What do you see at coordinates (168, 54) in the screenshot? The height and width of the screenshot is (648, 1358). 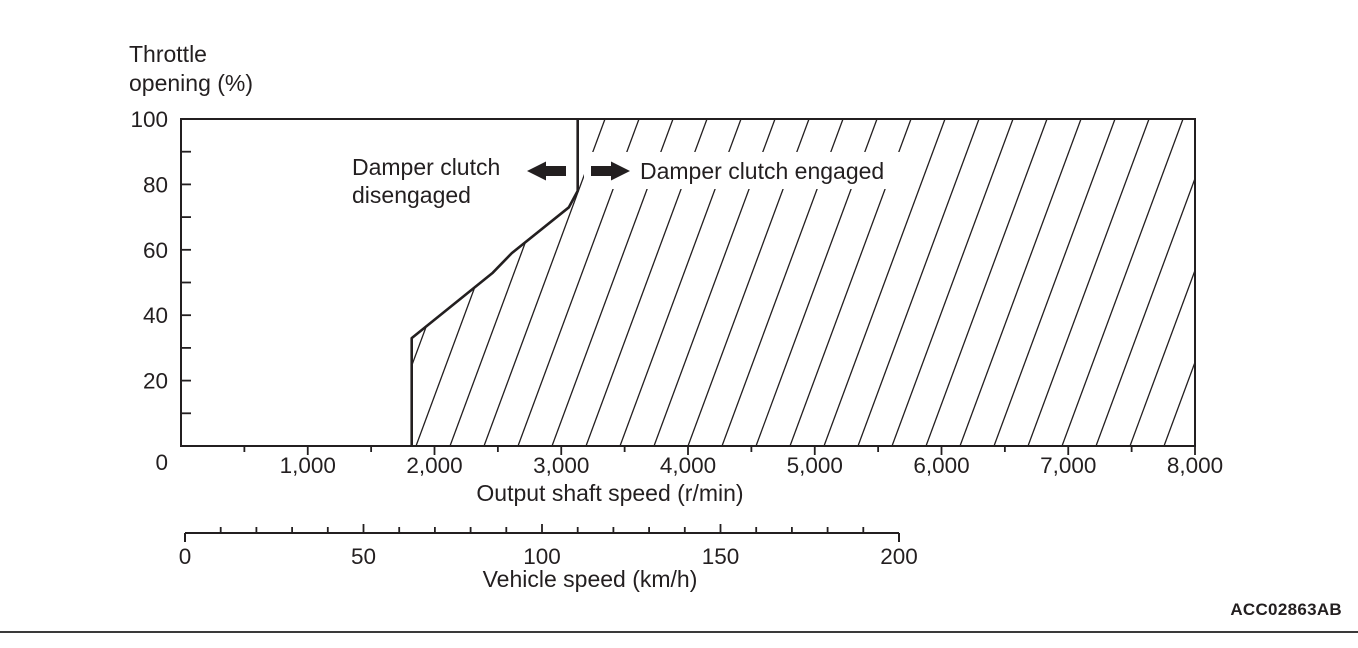 I see `y-axis-title-line1: Throttle` at bounding box center [168, 54].